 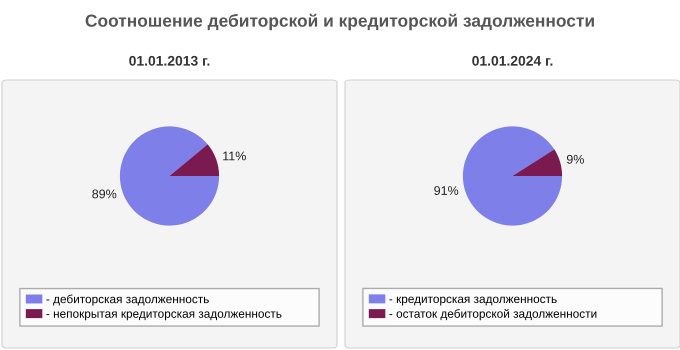 I want to click on text: Соотношение дебиторской и кредиторской задолженности, so click(x=340, y=22).